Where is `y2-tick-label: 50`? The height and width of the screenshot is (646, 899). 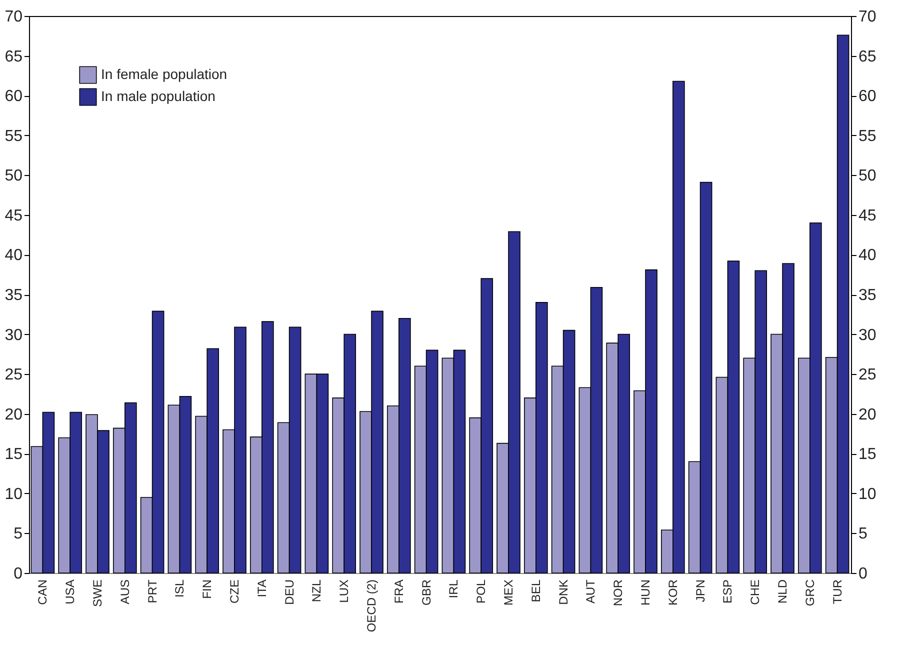
y2-tick-label: 50 is located at coordinates (867, 176).